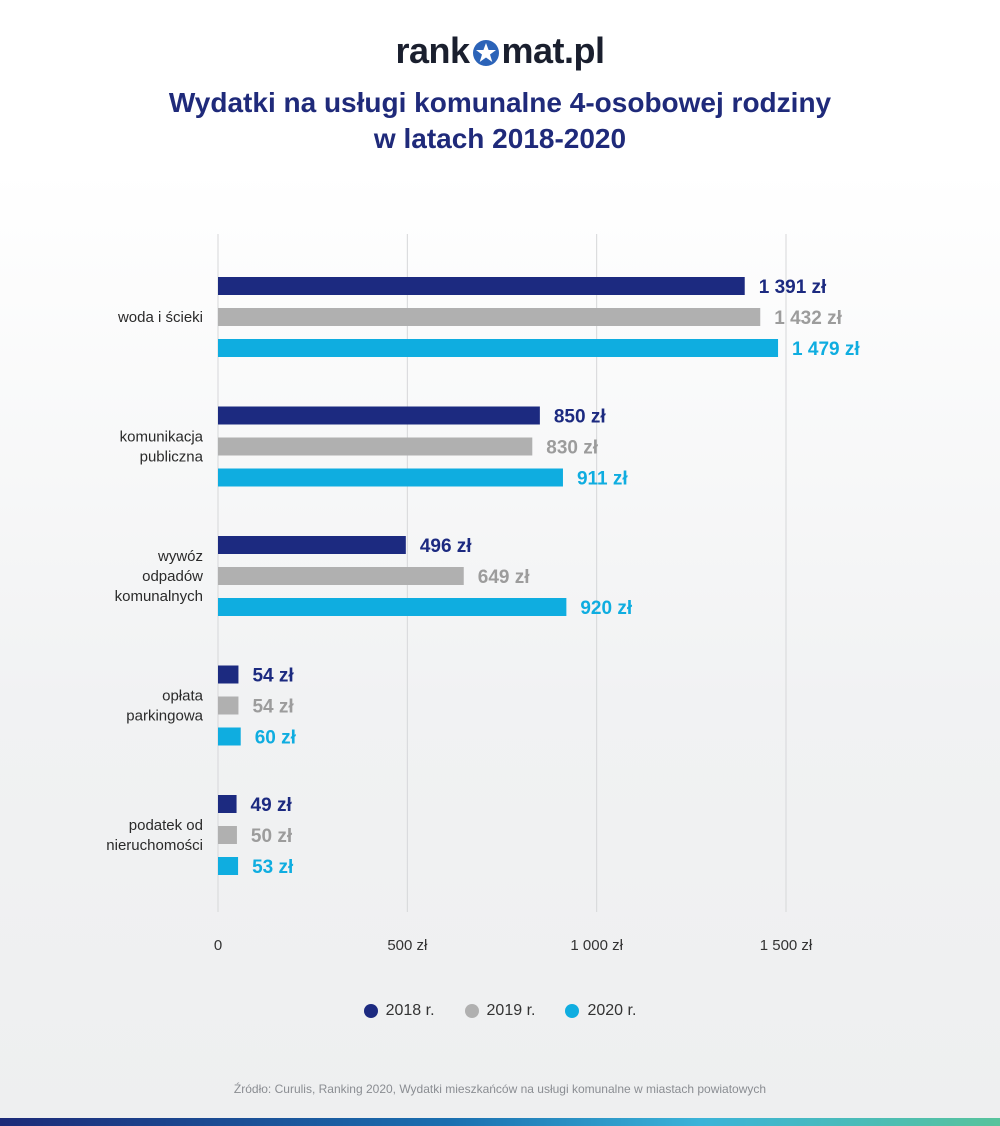 This screenshot has width=1000, height=1126. Describe the element at coordinates (166, 825) in the screenshot. I see `category-label: podatek od` at that location.